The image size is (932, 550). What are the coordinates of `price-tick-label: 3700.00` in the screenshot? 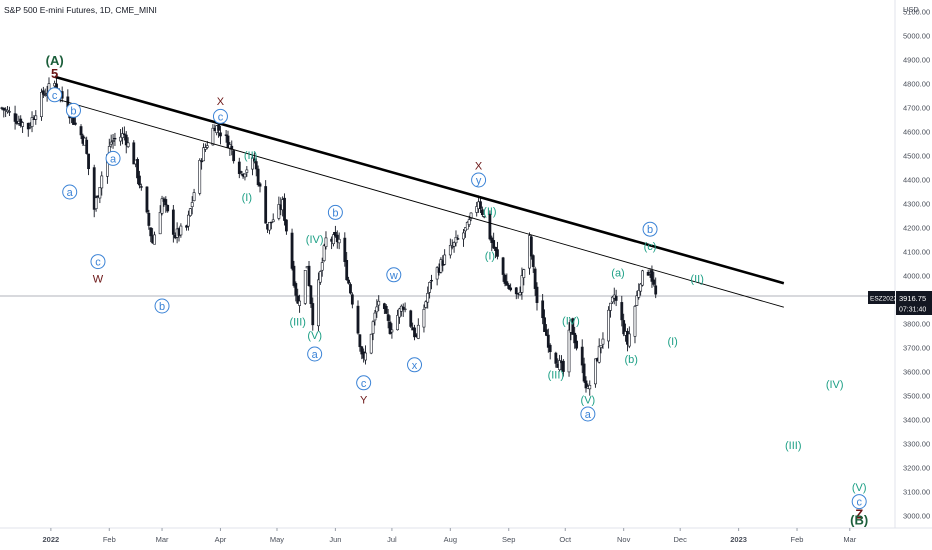 It's located at (916, 348).